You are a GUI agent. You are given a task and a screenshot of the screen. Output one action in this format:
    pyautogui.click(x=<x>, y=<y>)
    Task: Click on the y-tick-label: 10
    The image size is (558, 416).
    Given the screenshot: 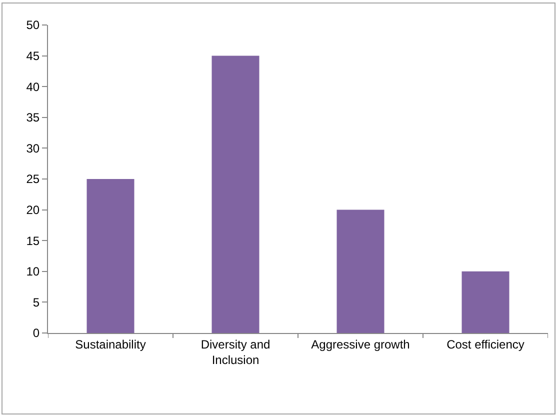 What is the action you would take?
    pyautogui.click(x=33, y=271)
    